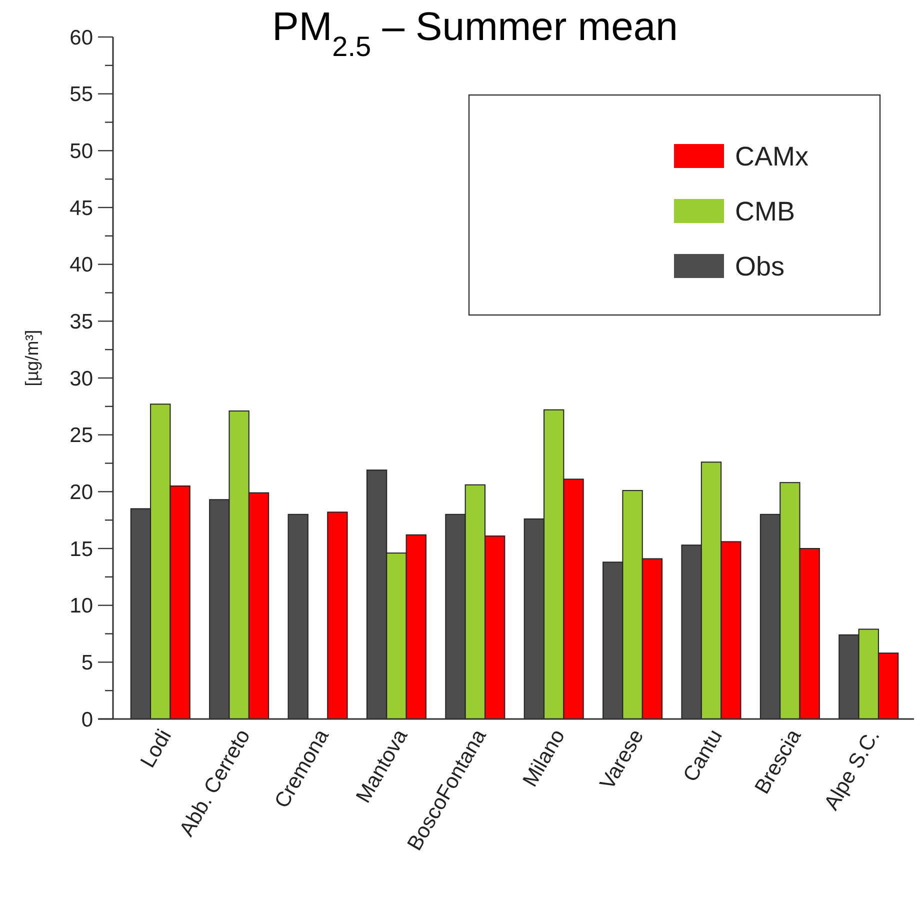  I want to click on y-tick-label: 25, so click(81, 436).